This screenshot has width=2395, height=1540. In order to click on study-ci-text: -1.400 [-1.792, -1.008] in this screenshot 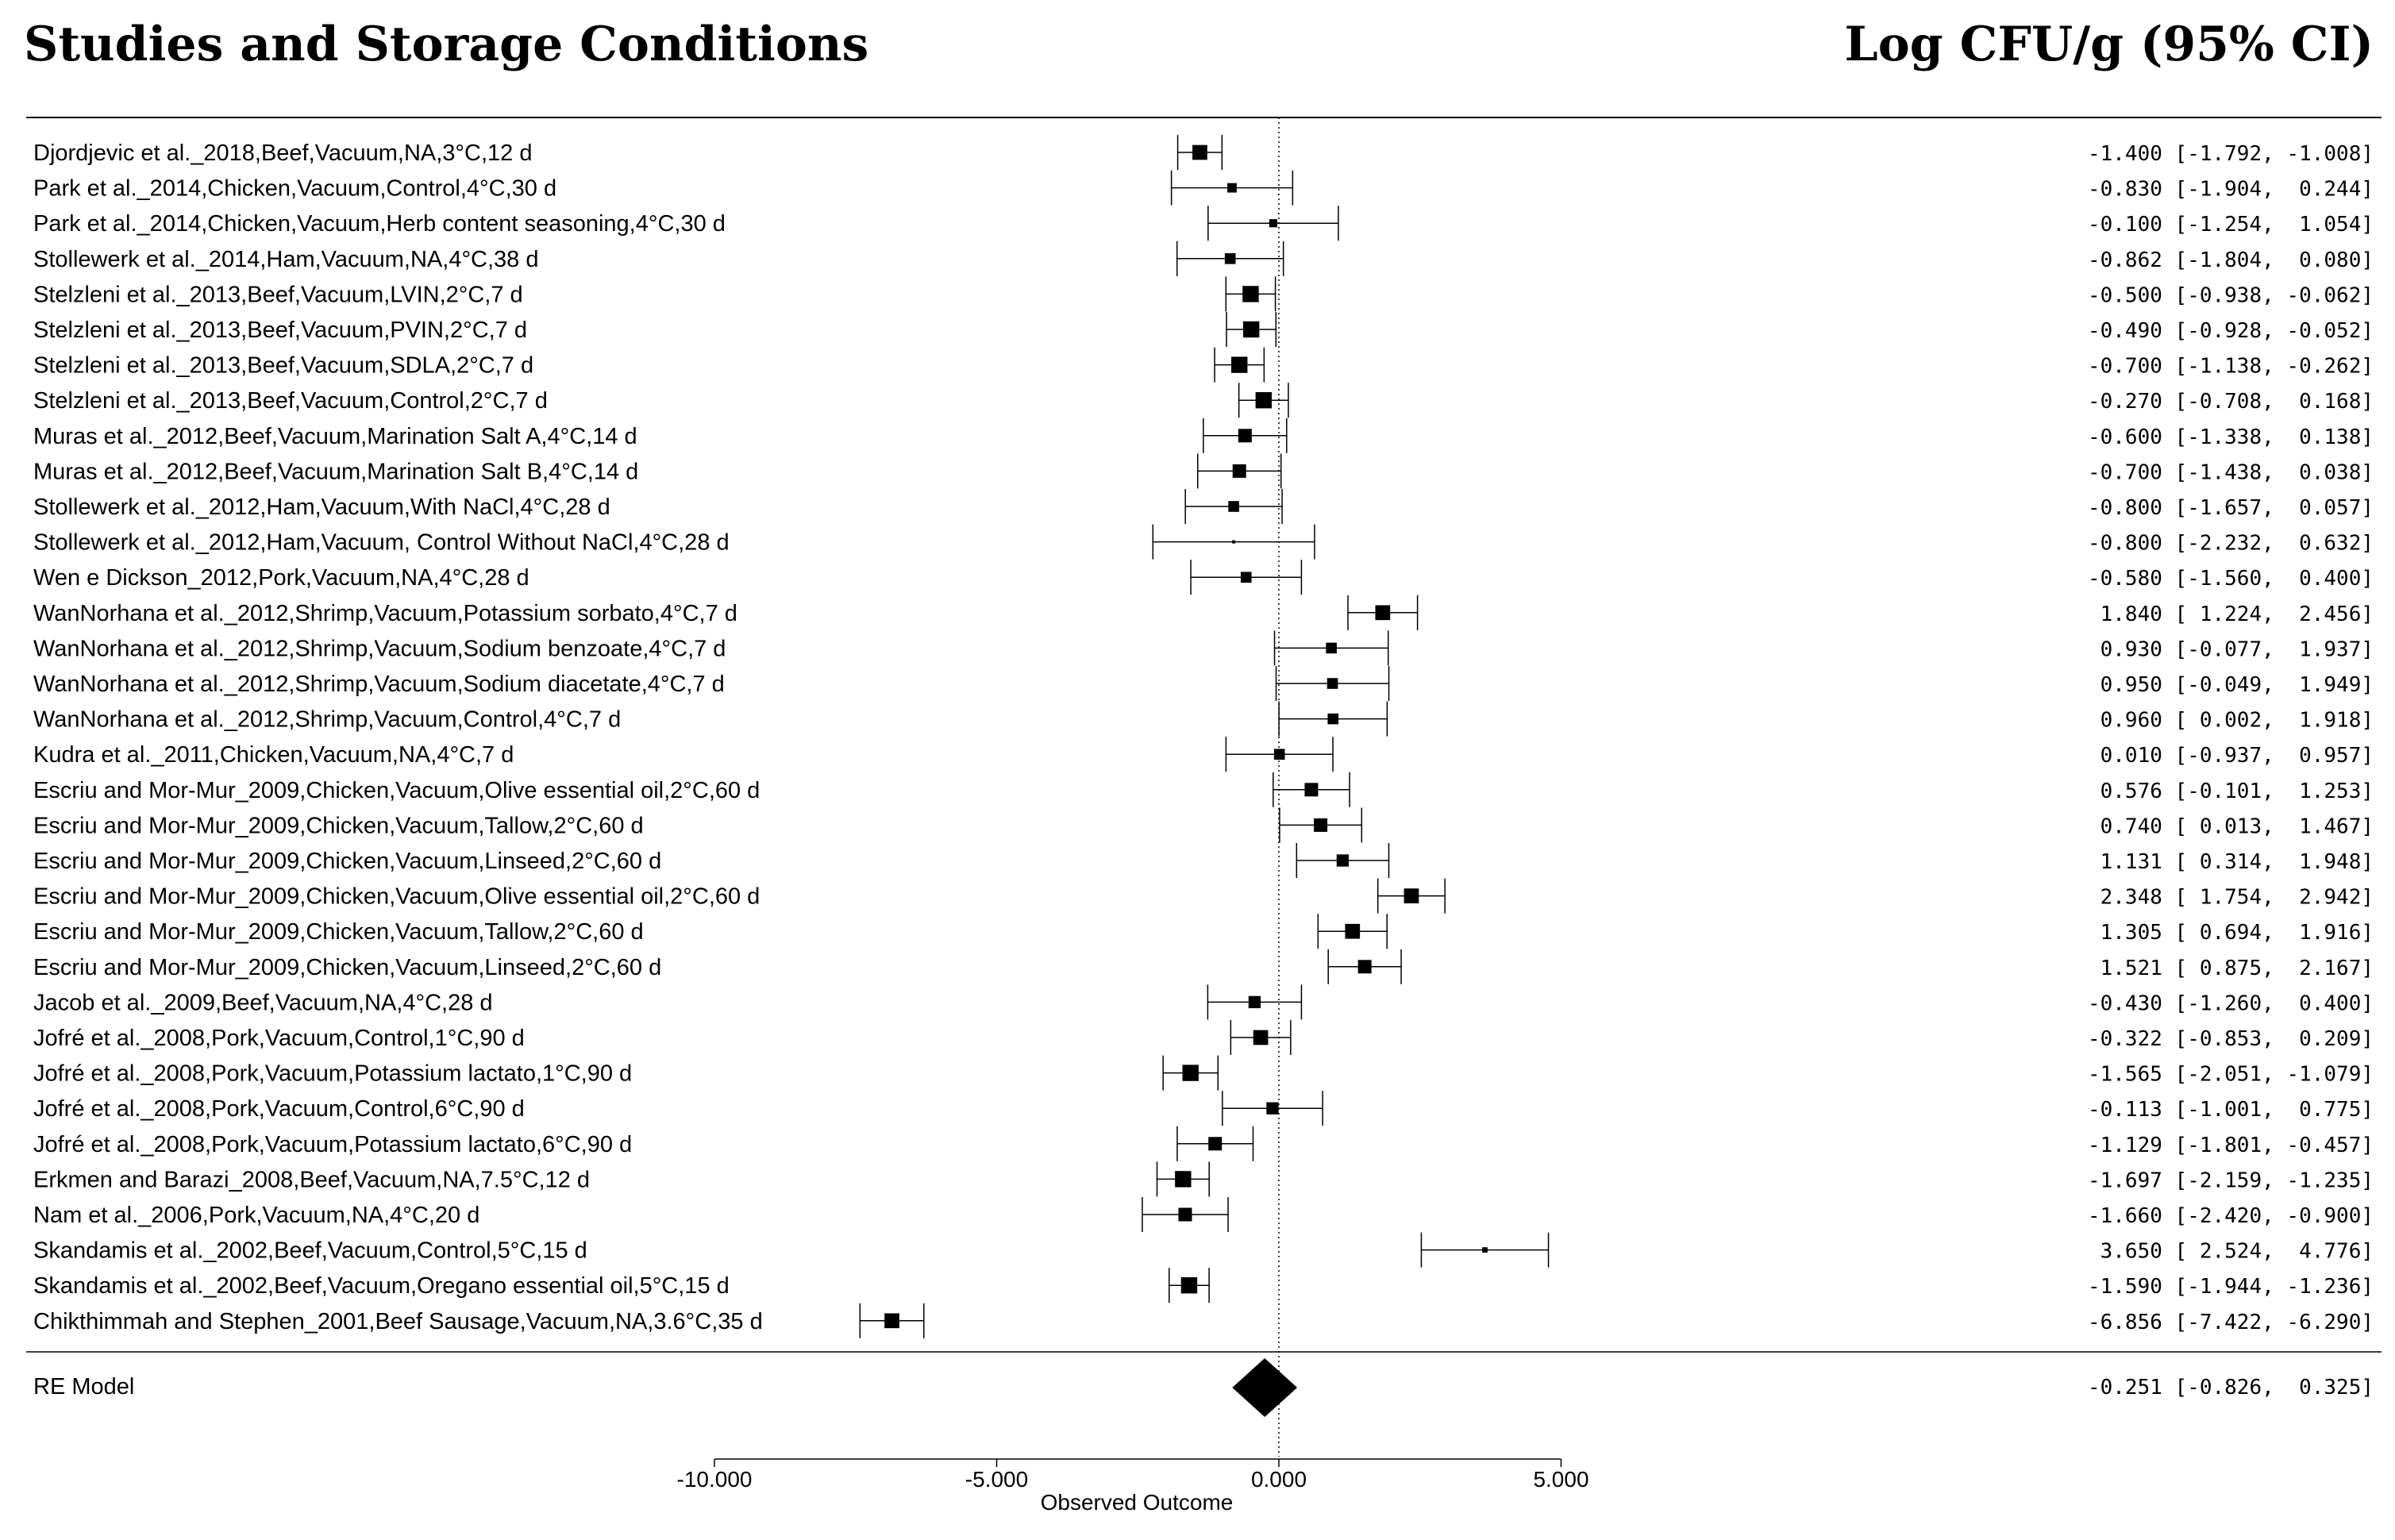, I will do `click(2231, 154)`.